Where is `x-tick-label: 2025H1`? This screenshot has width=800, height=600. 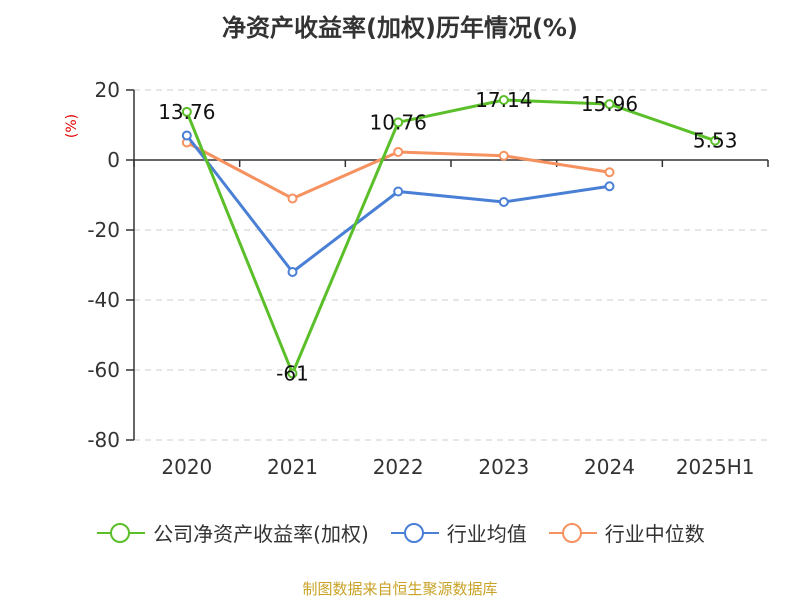 x-tick-label: 2025H1 is located at coordinates (715, 467).